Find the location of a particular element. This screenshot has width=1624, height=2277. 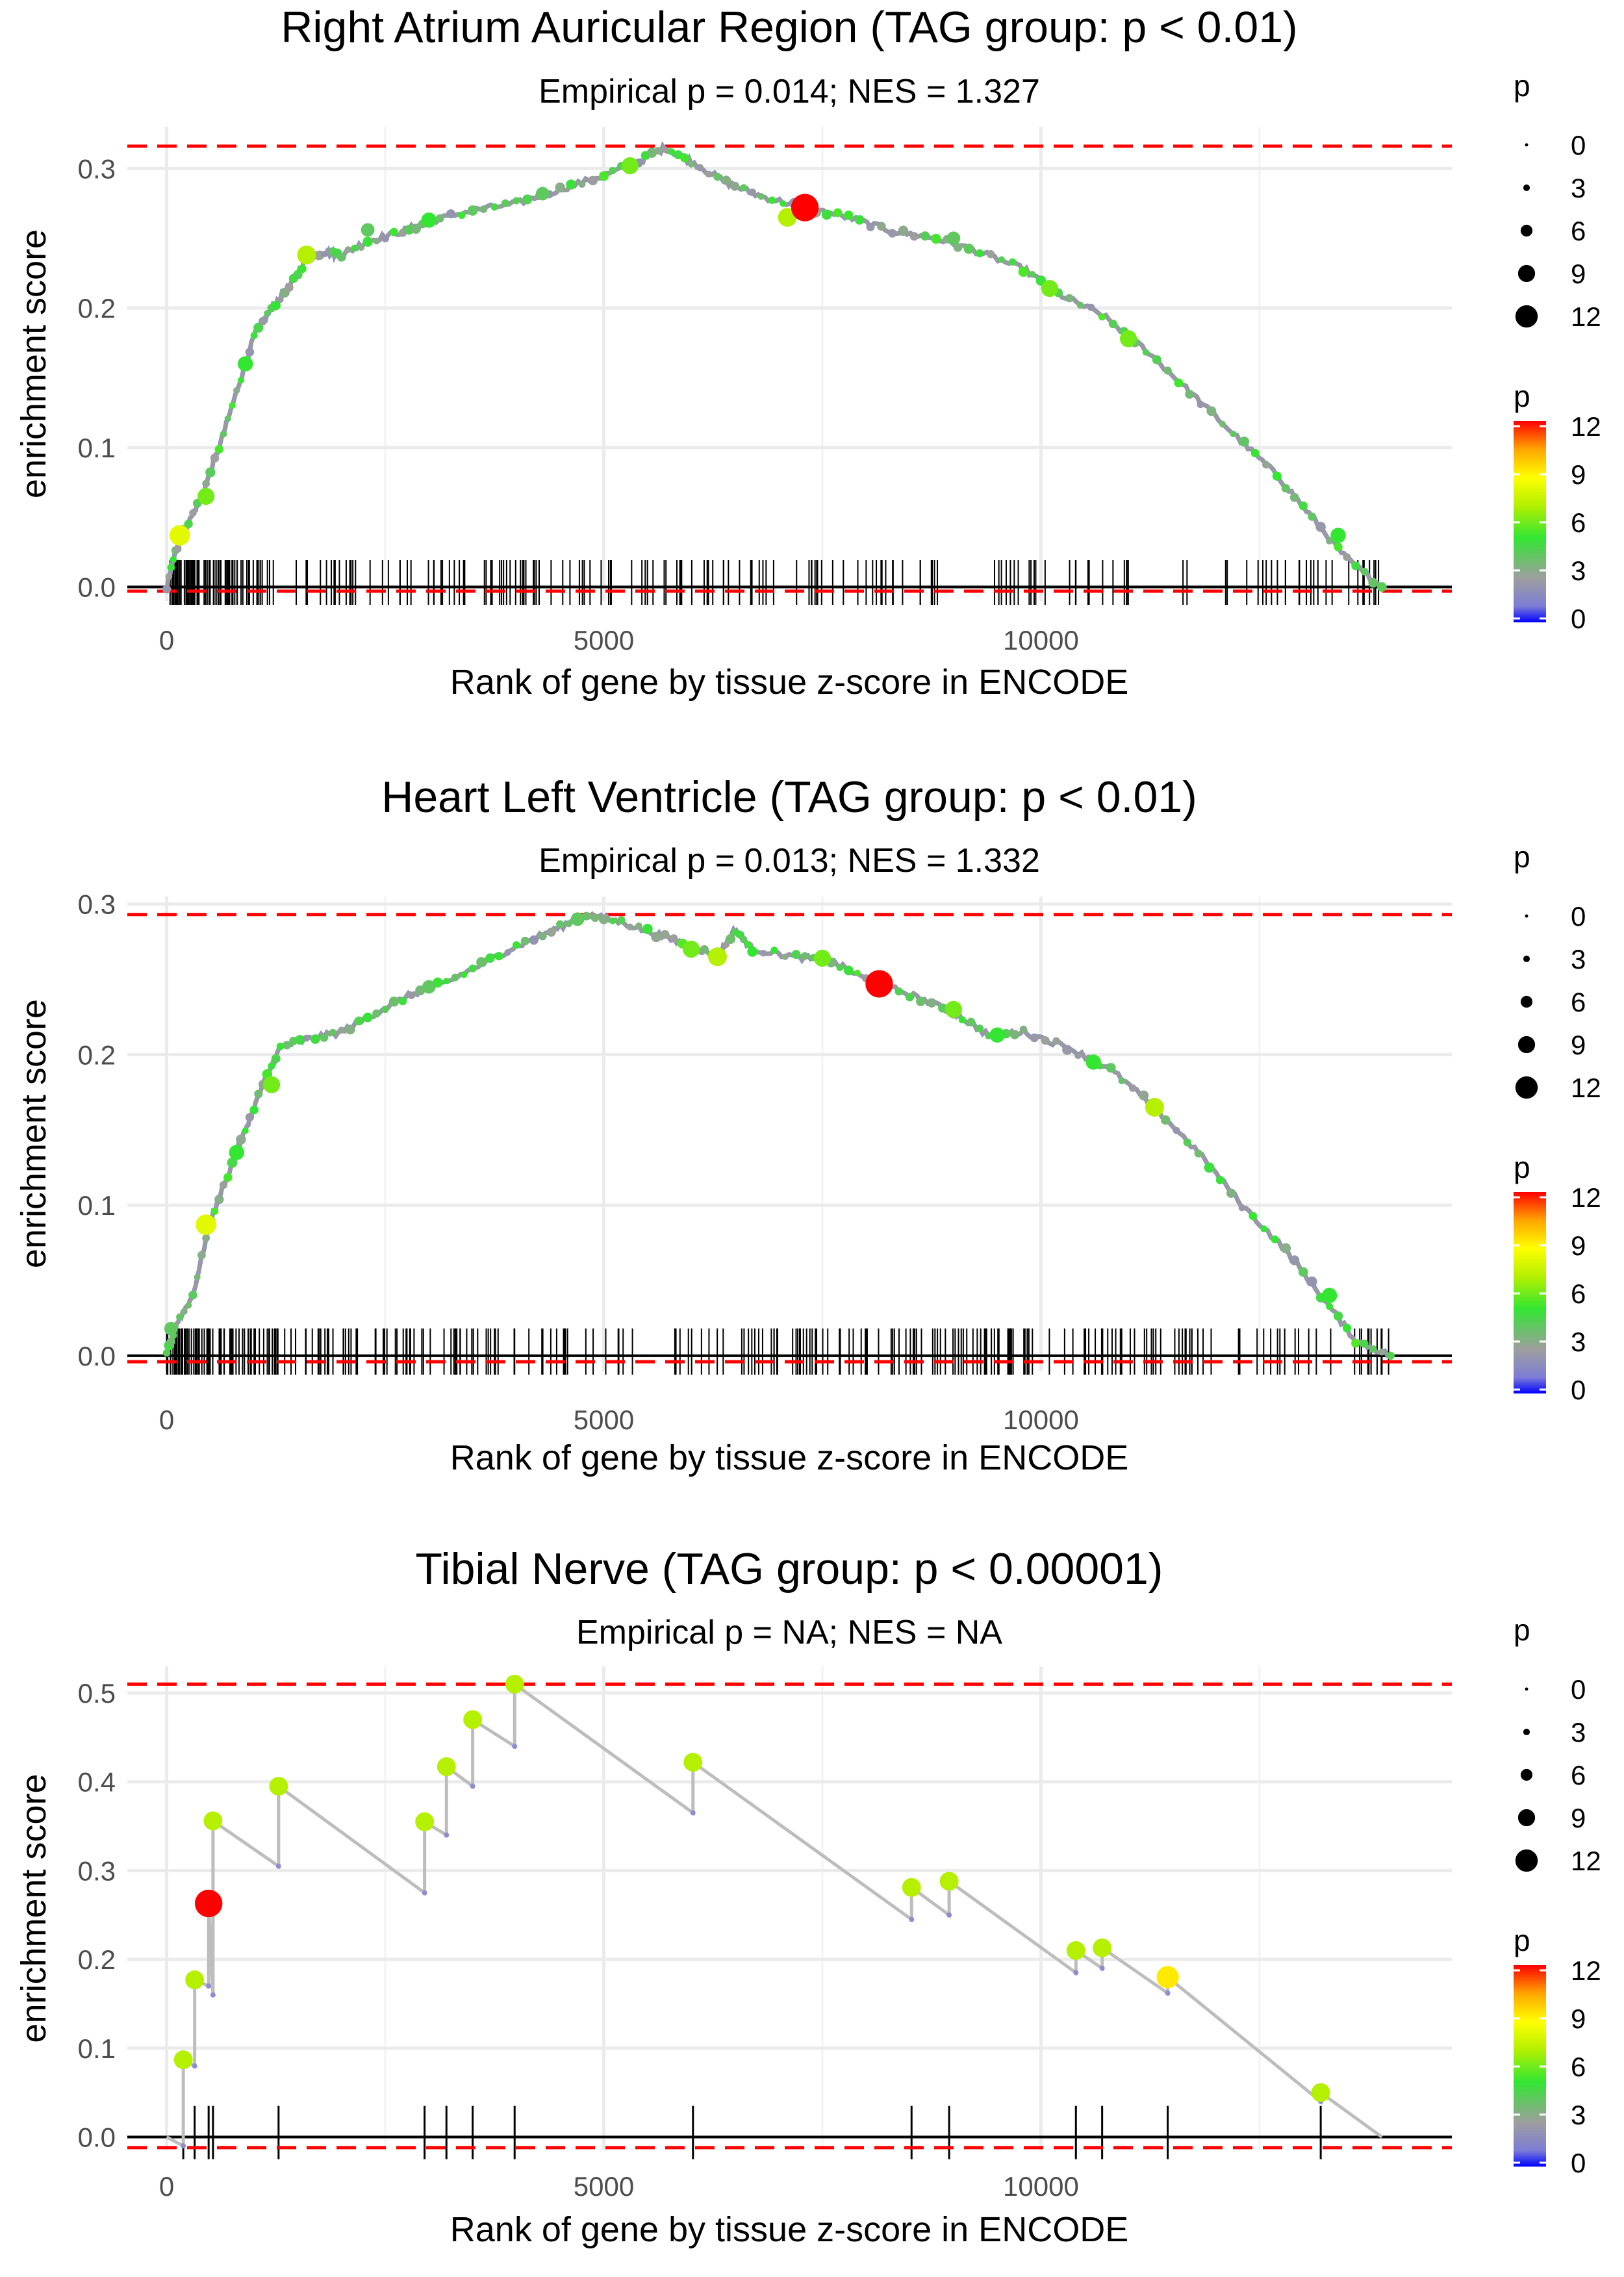

color-legend-label: 0 is located at coordinates (1578, 619).